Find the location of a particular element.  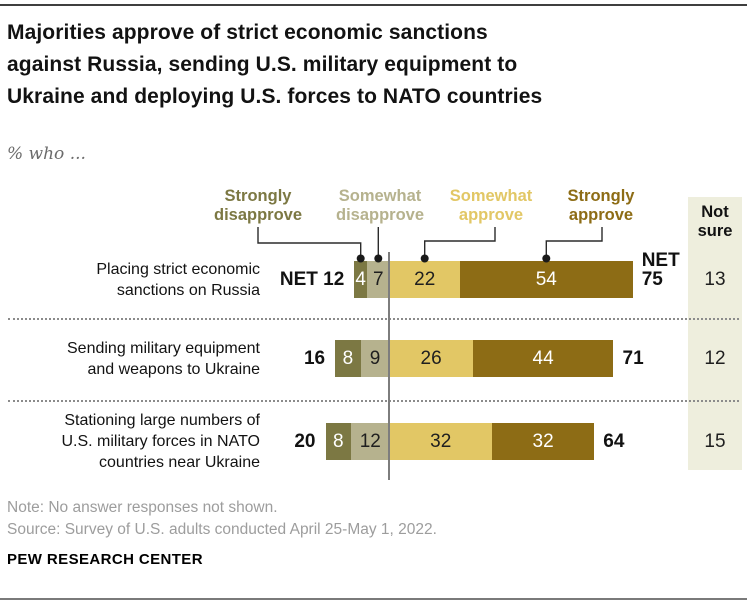

chart-note: Note: No answer responses not shown. is located at coordinates (142, 507).